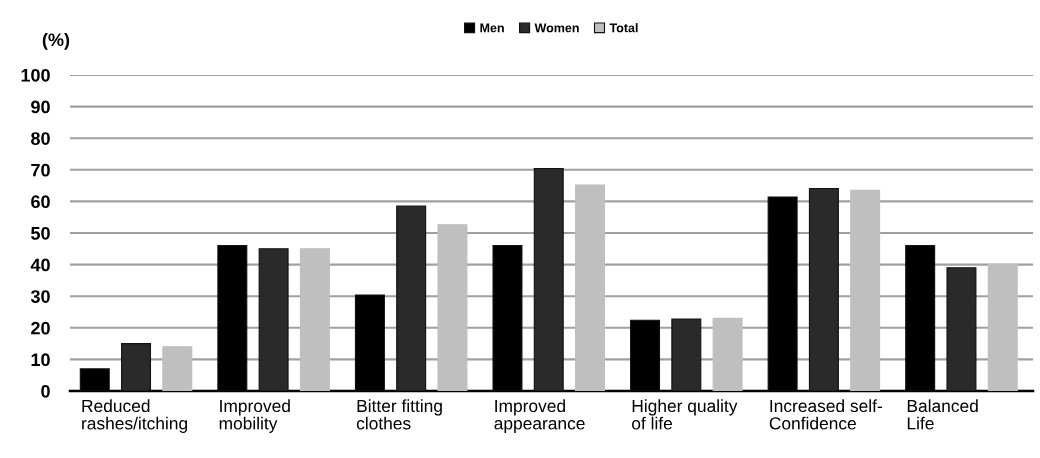 The image size is (1040, 458). Describe the element at coordinates (40, 202) in the screenshot. I see `y-tick-label: 60` at that location.